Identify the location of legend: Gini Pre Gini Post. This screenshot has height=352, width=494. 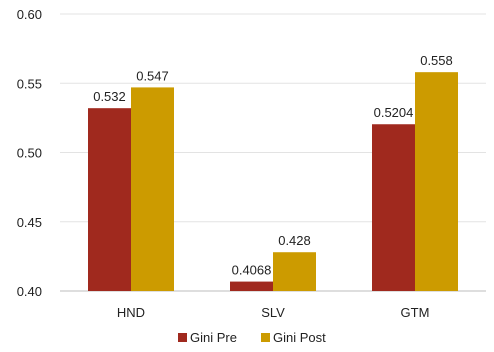
(252, 337).